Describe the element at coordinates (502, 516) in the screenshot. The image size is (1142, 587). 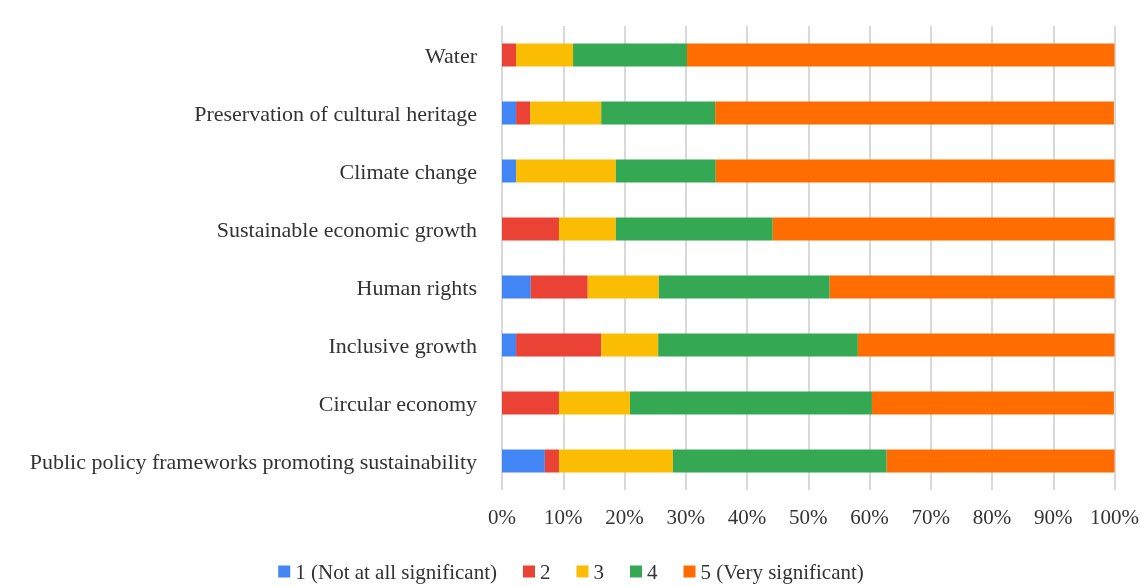
I see `x-tick-label: 0%` at that location.